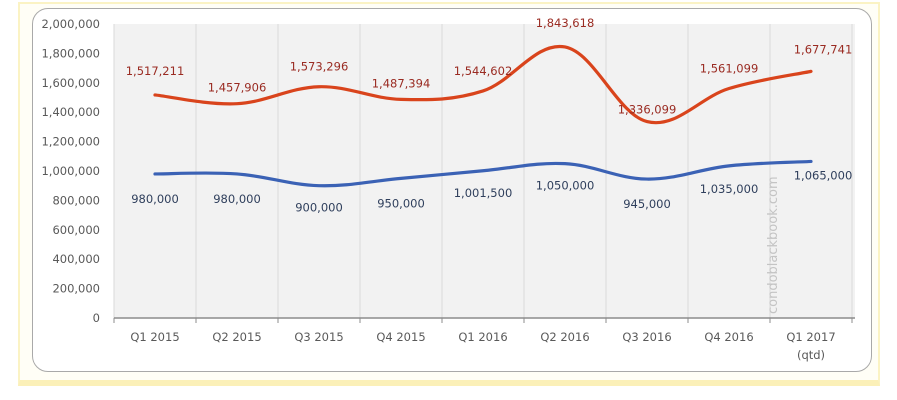  Describe the element at coordinates (236, 337) in the screenshot. I see `x-tick-label: Q2 2015` at that location.